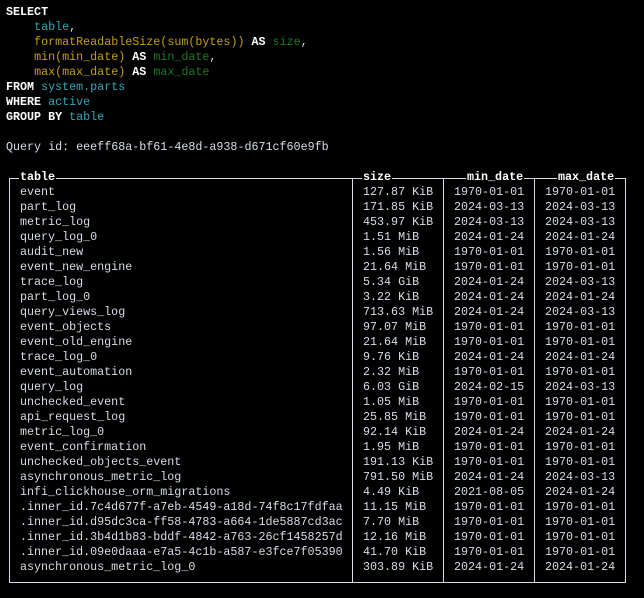 This screenshot has width=644, height=598. Describe the element at coordinates (52, 27) in the screenshot. I see `identifier: table` at that location.